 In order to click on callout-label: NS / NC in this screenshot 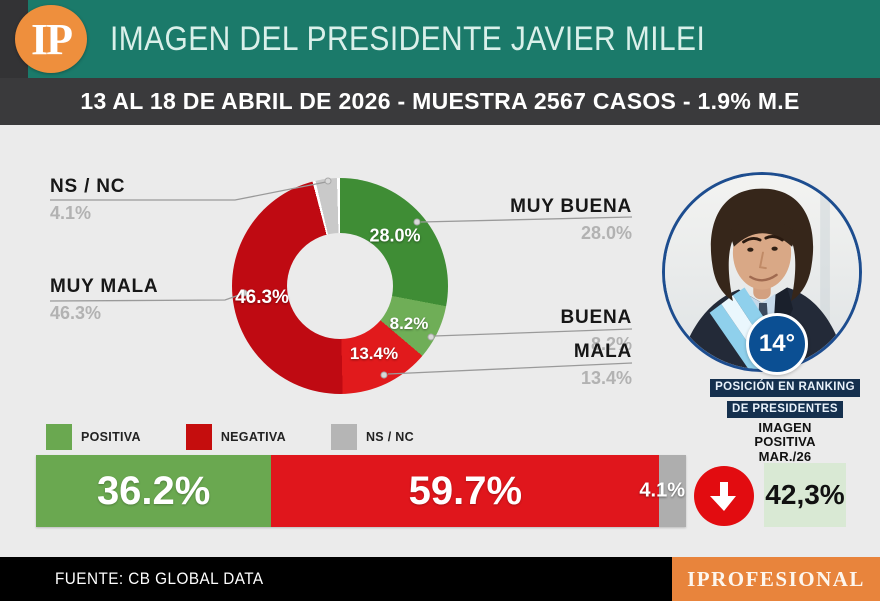, I will do `click(88, 186)`.